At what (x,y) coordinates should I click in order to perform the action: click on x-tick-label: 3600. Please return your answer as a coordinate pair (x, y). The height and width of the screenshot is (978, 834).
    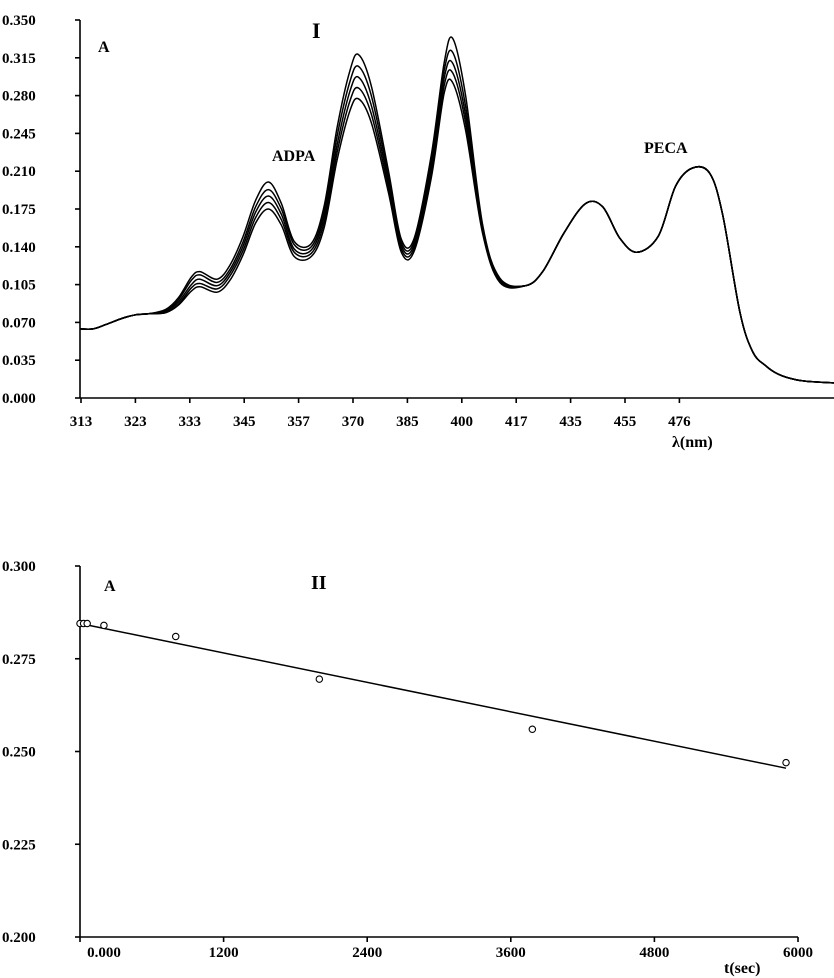
    Looking at the image, I should click on (511, 953).